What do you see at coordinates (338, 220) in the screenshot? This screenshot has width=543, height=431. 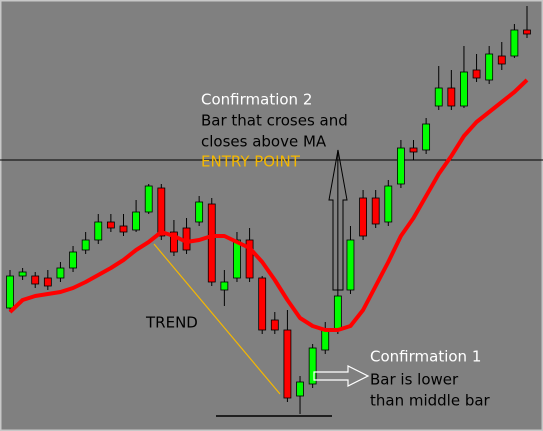 I see `up-arrow` at bounding box center [338, 220].